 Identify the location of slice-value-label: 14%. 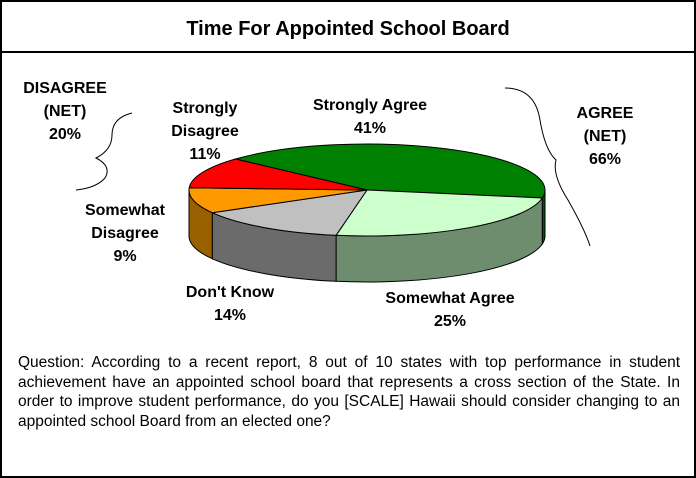
(230, 315).